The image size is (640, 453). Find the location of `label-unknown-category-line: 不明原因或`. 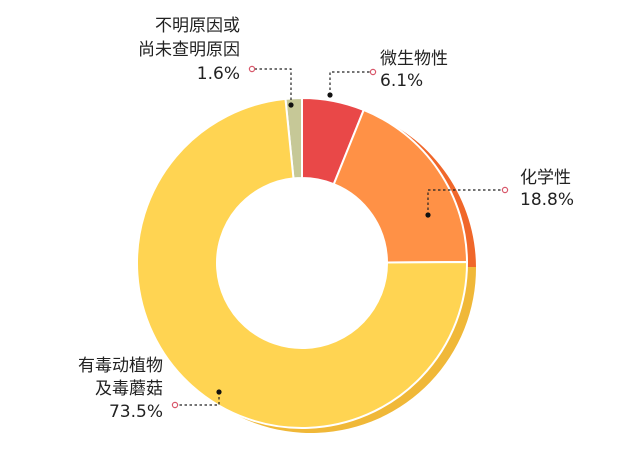

label-unknown-category-line: 不明原因或 is located at coordinates (197, 26).